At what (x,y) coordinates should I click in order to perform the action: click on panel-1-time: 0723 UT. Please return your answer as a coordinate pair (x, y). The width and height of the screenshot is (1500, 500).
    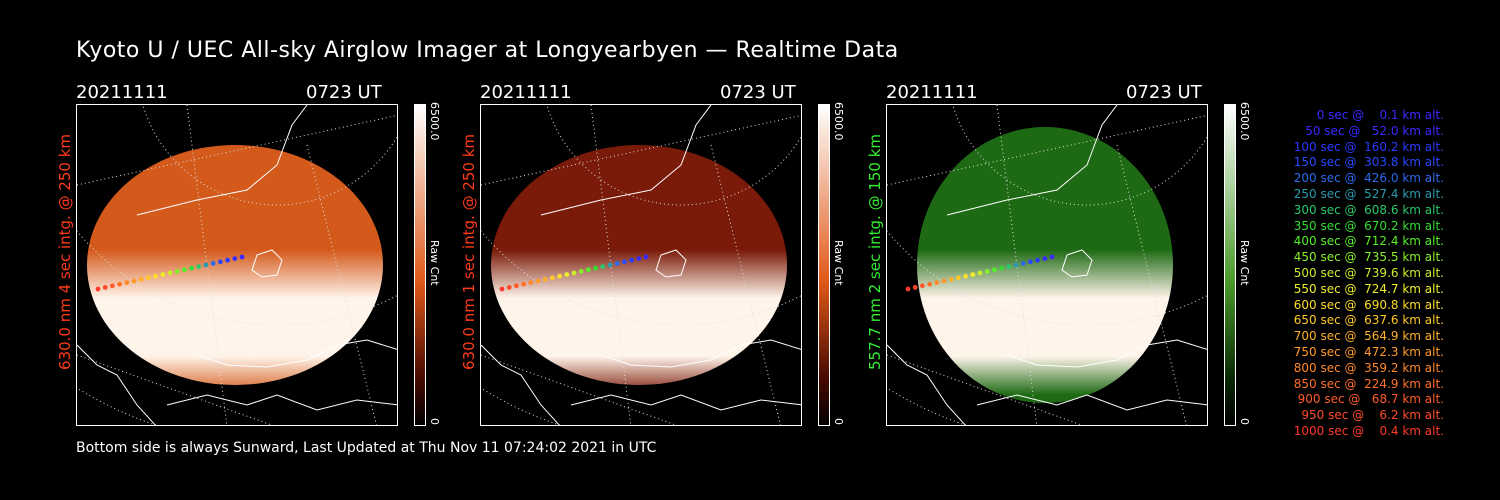
    Looking at the image, I should click on (344, 92).